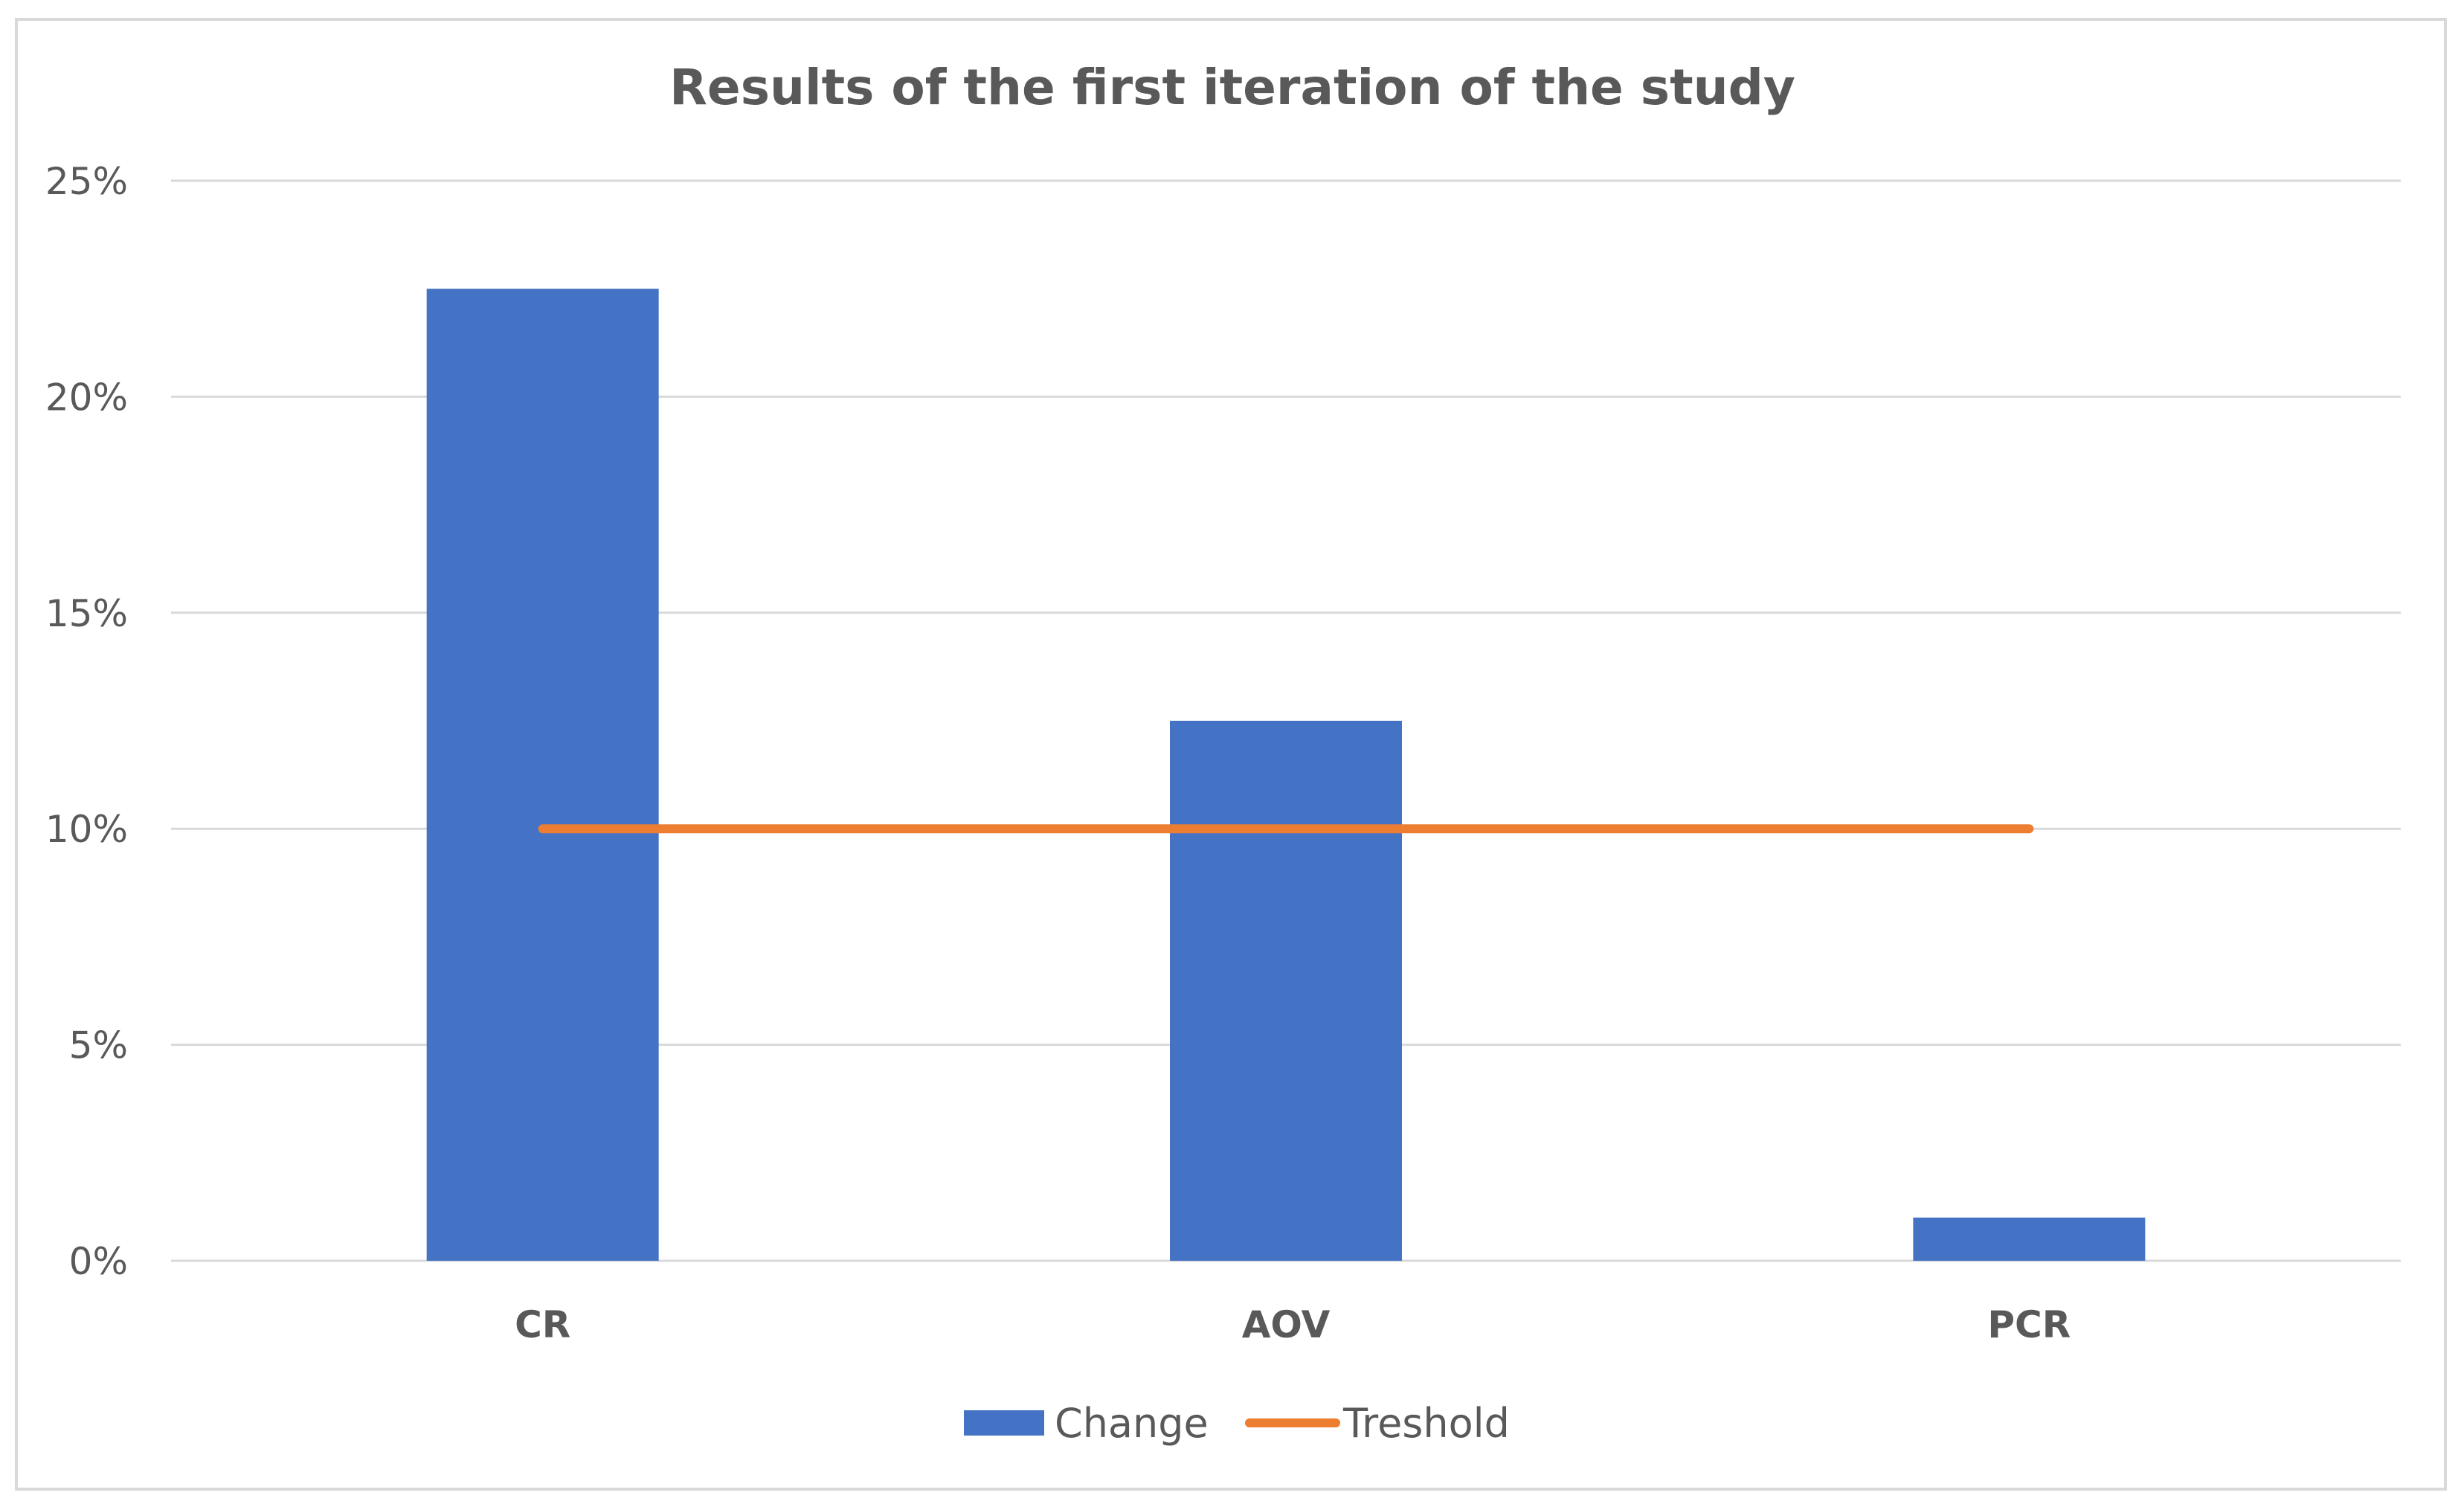 Image resolution: width=2464 pixels, height=1504 pixels. What do you see at coordinates (1426, 1423) in the screenshot?
I see `legend-label-treshold: Treshold` at bounding box center [1426, 1423].